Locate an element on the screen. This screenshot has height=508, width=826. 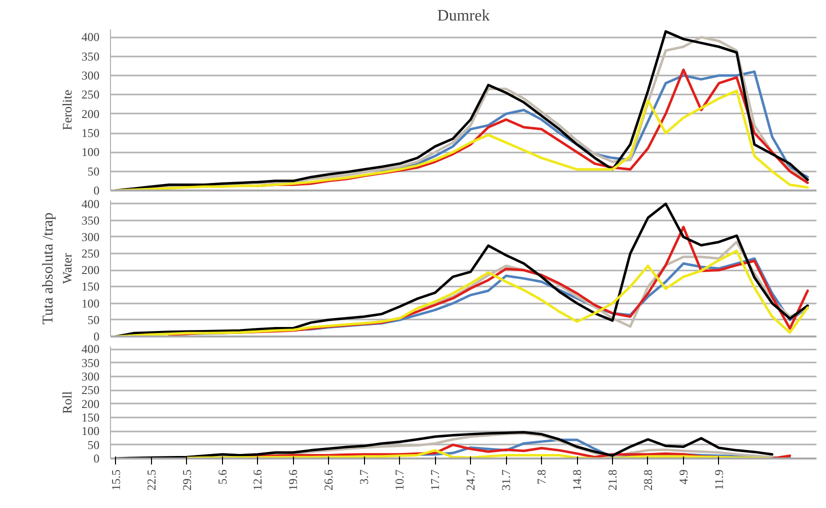
chart-title: Dumrek is located at coordinates (463, 16).